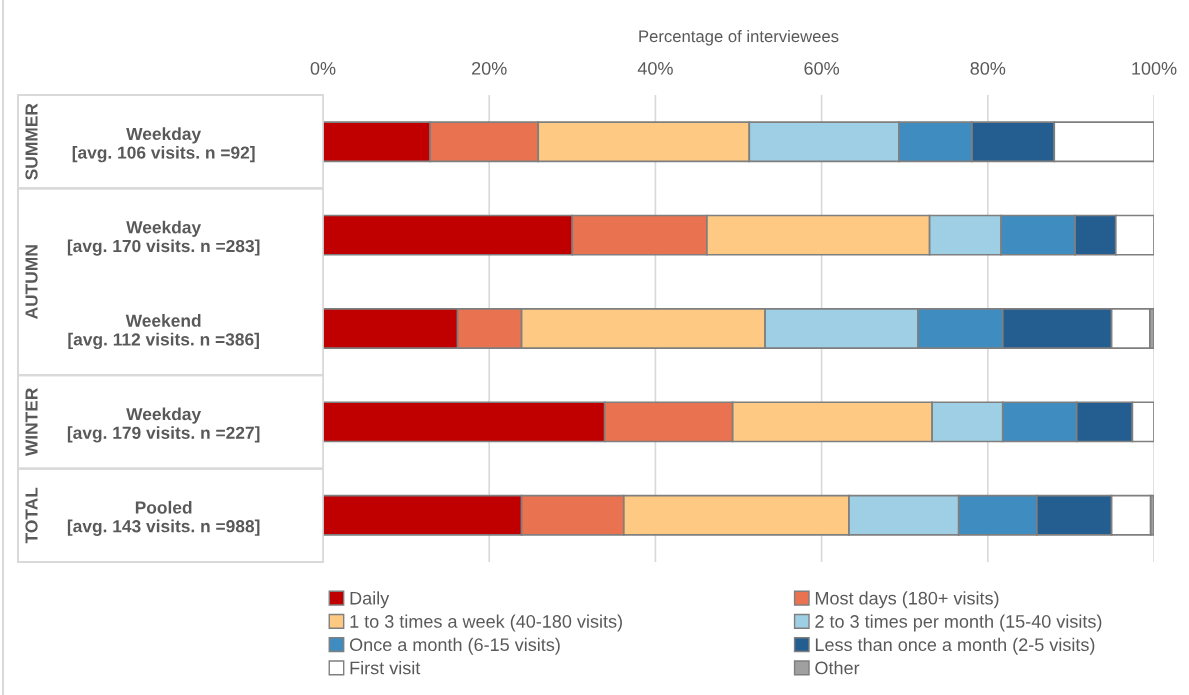 This screenshot has height=695, width=1189. Describe the element at coordinates (31, 141) in the screenshot. I see `text: SUMMER` at that location.